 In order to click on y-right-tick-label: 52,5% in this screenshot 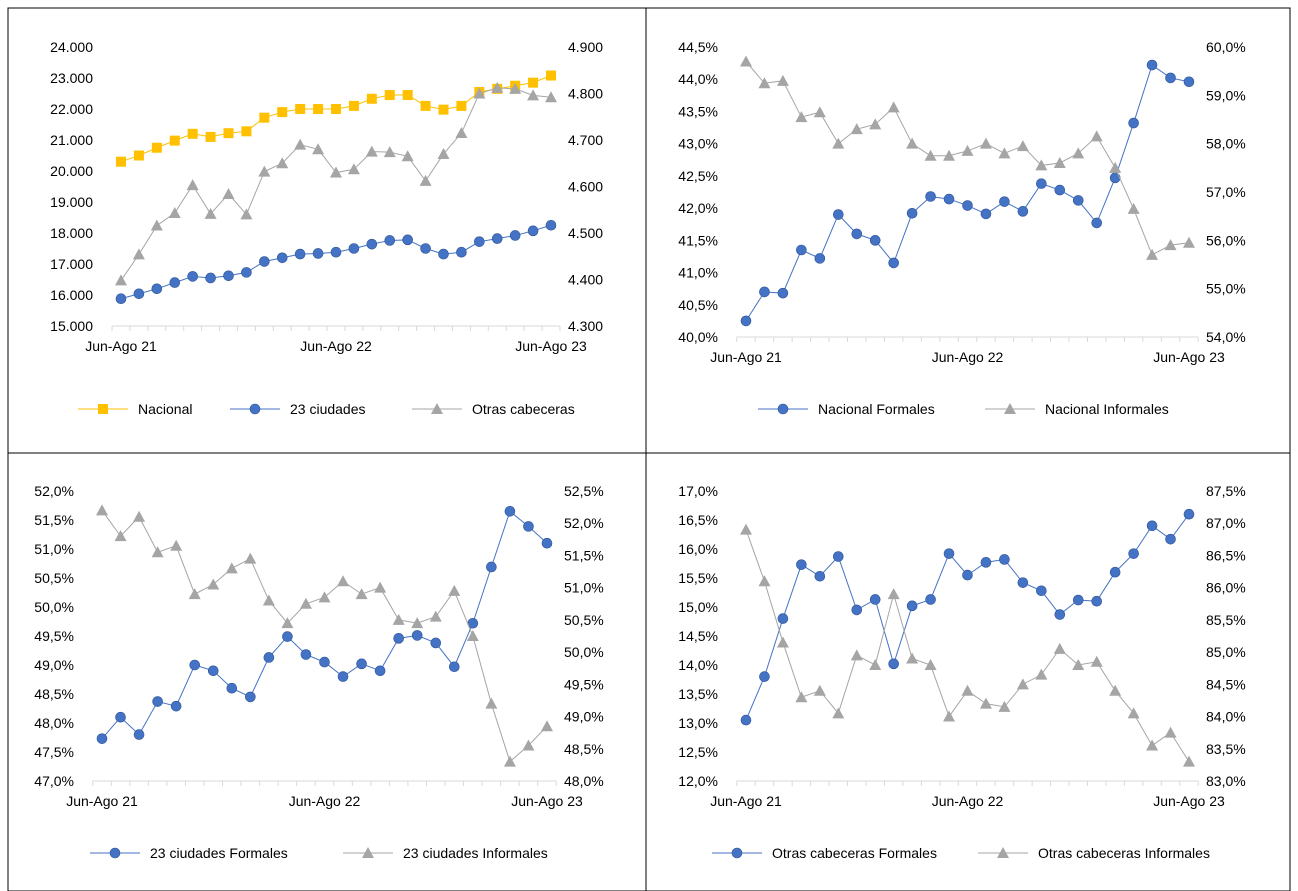, I will do `click(584, 491)`.